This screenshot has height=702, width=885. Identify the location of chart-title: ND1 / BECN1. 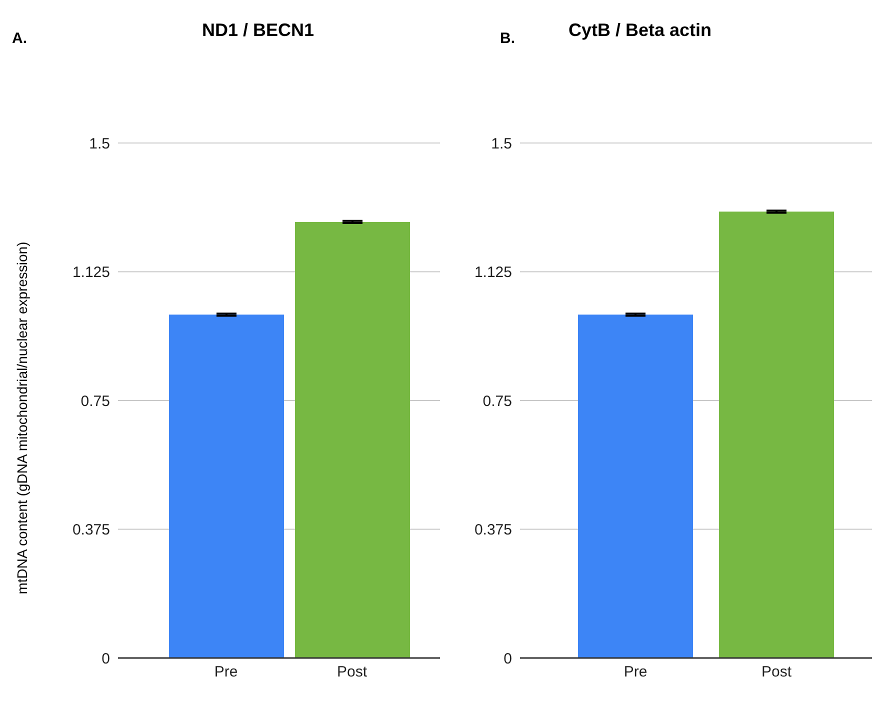
(258, 30).